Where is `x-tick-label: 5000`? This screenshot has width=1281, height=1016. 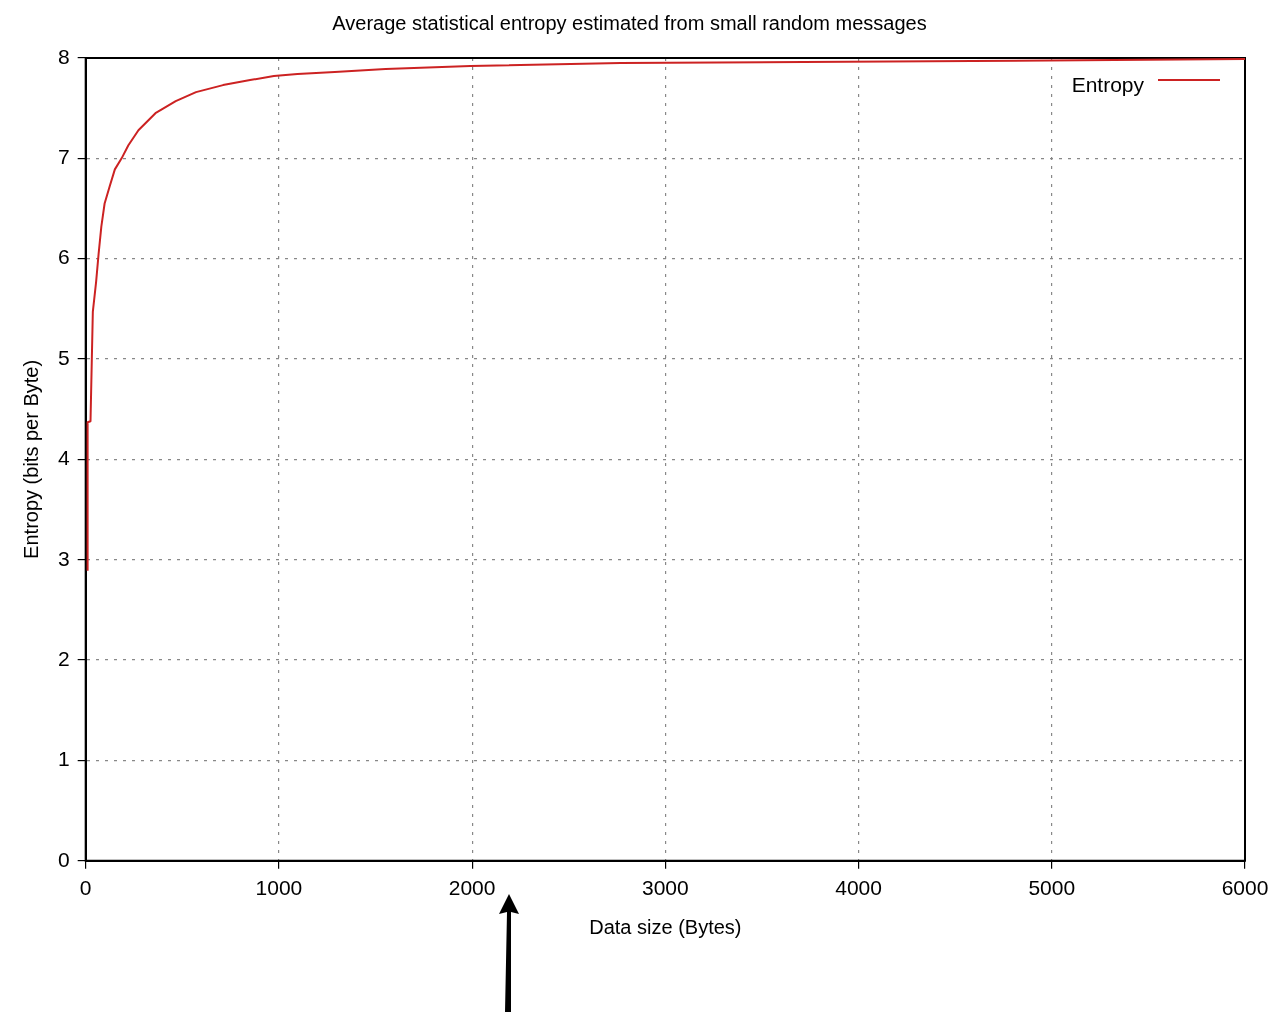
x-tick-label: 5000 is located at coordinates (1052, 888).